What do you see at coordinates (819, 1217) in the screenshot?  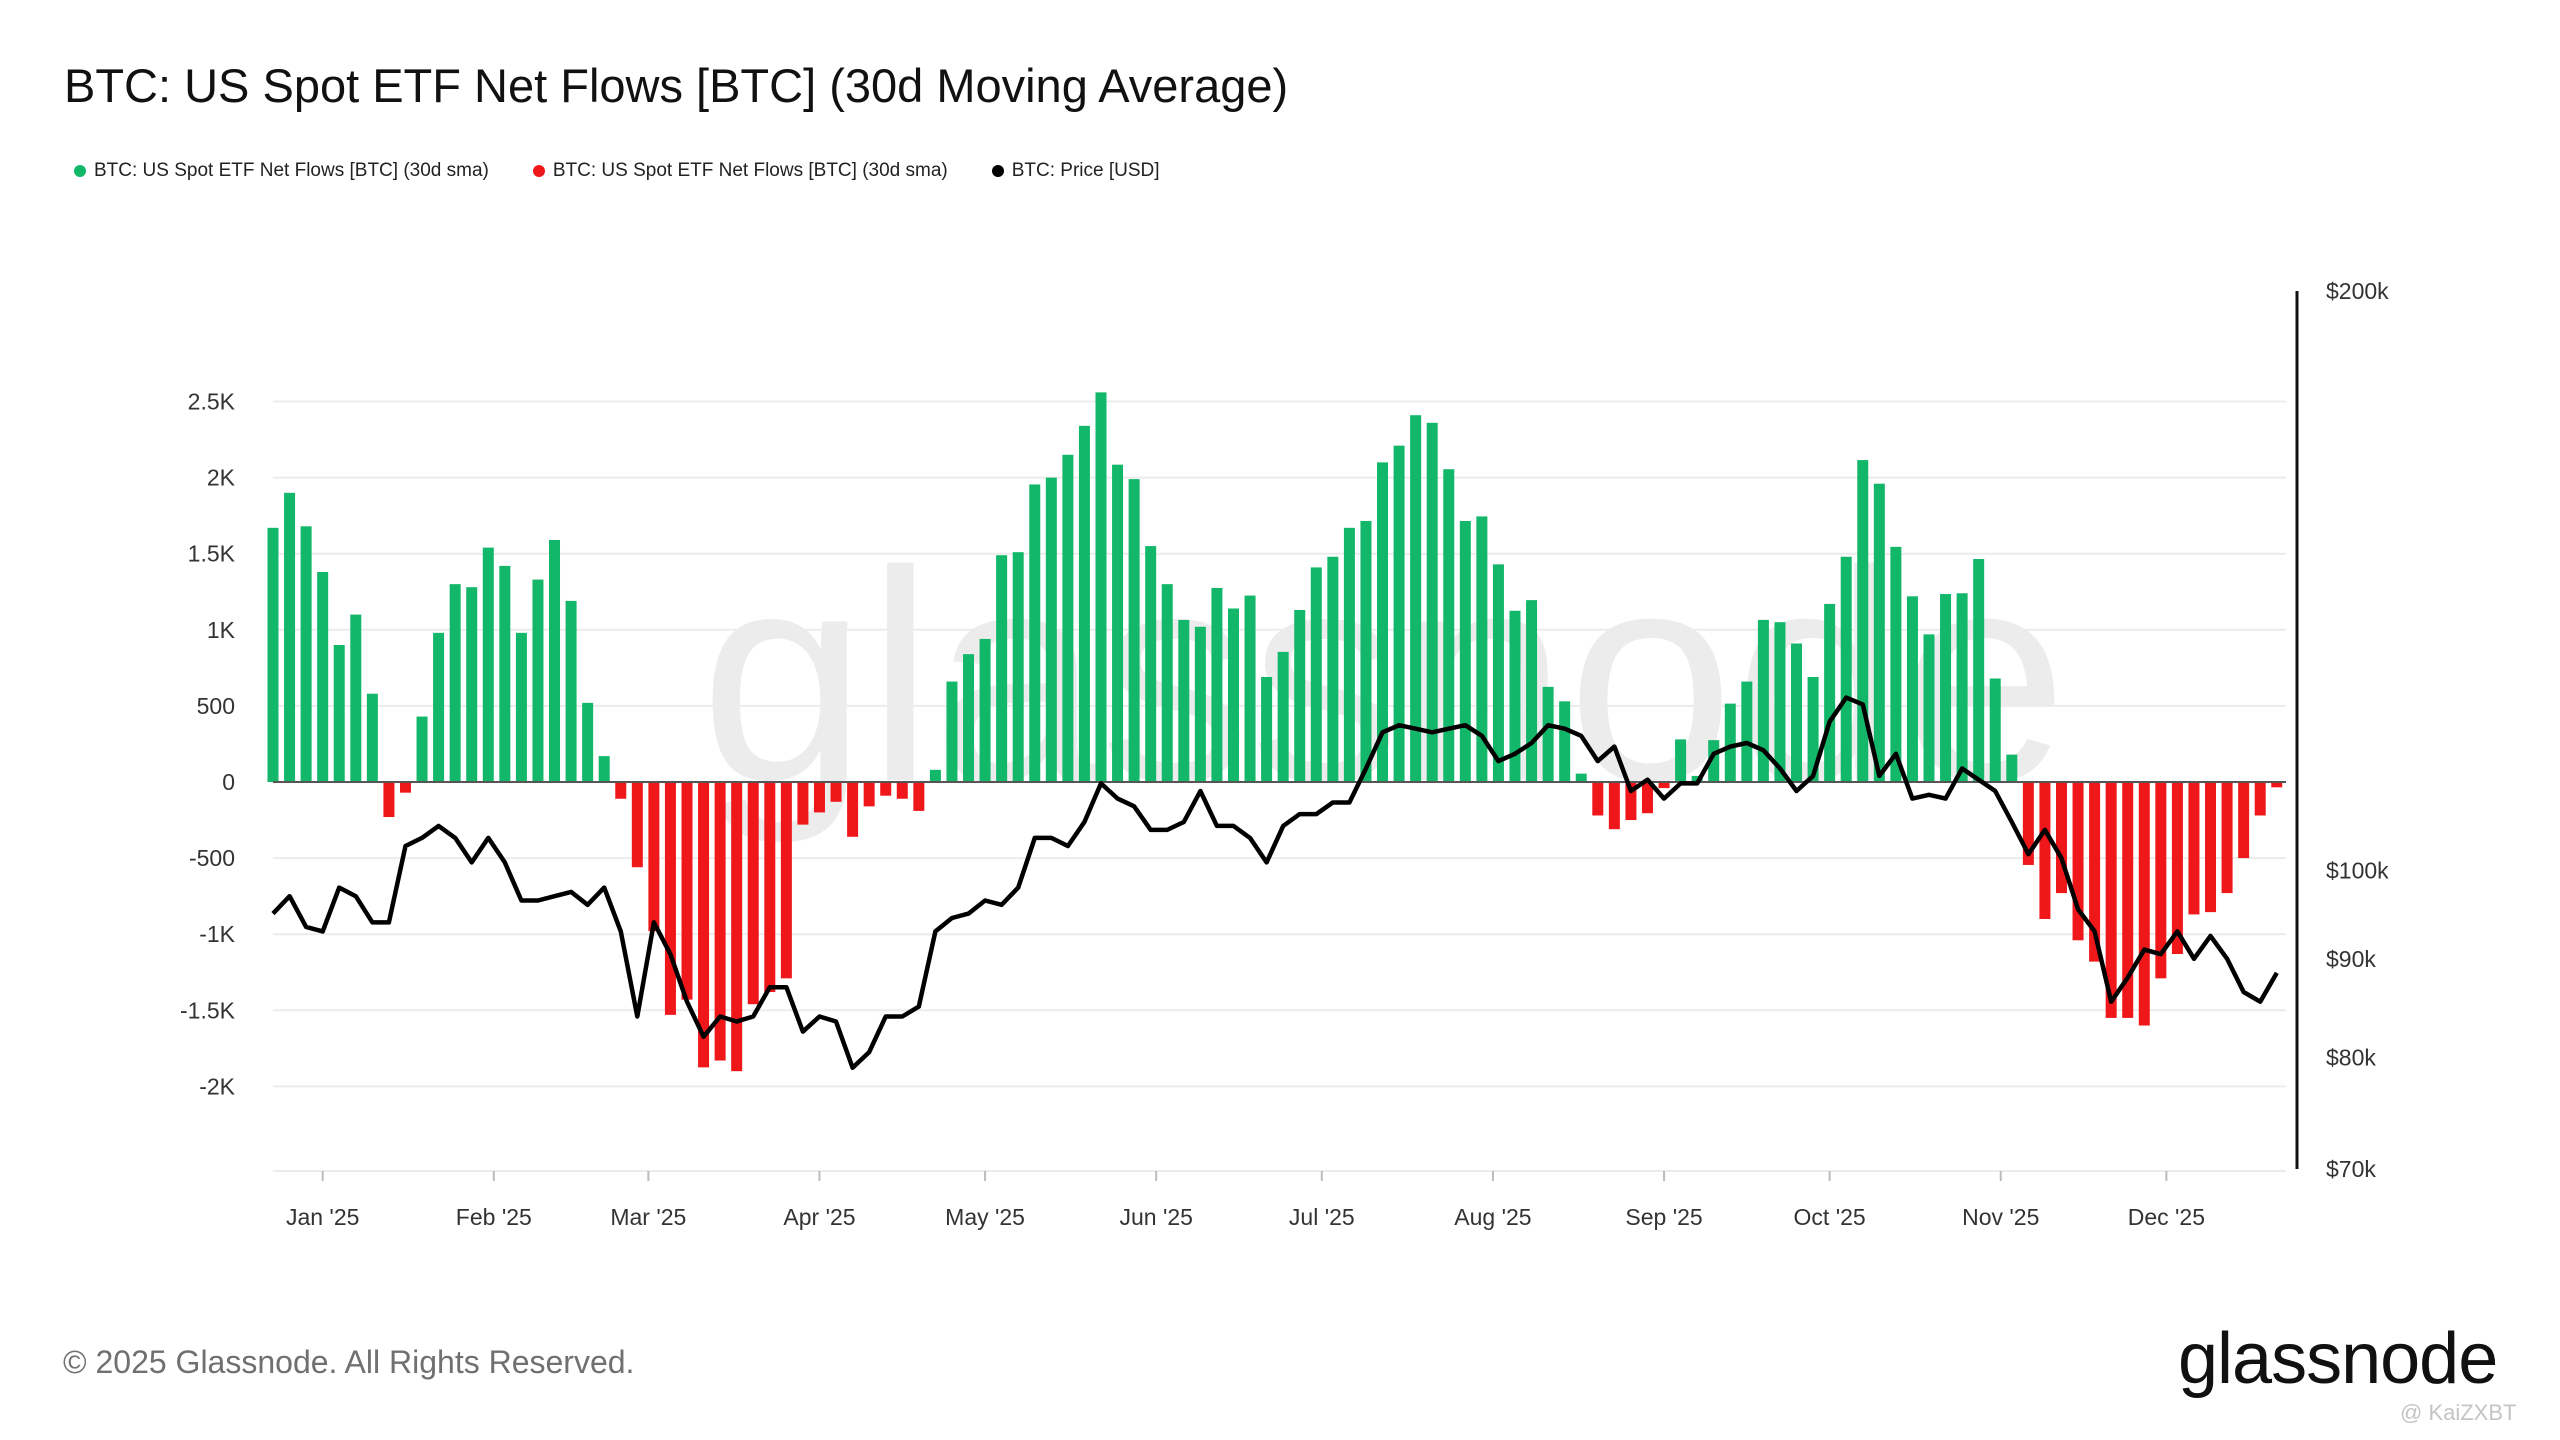 I see `x-tick-label: Apr '25` at bounding box center [819, 1217].